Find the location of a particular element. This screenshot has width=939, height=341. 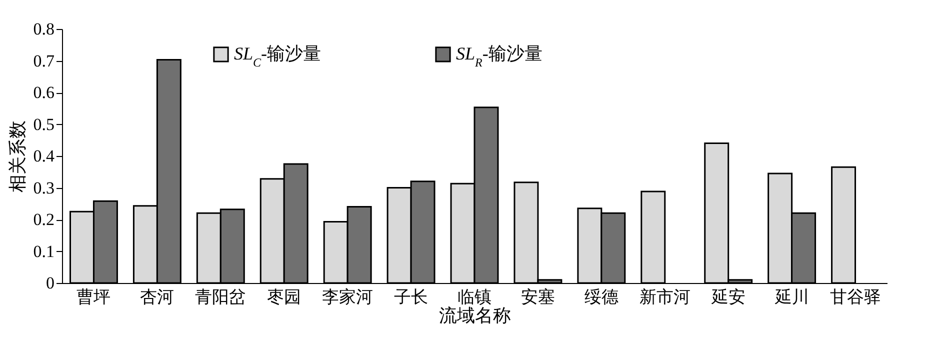

y-tick-label: 0.8 is located at coordinates (43, 29).